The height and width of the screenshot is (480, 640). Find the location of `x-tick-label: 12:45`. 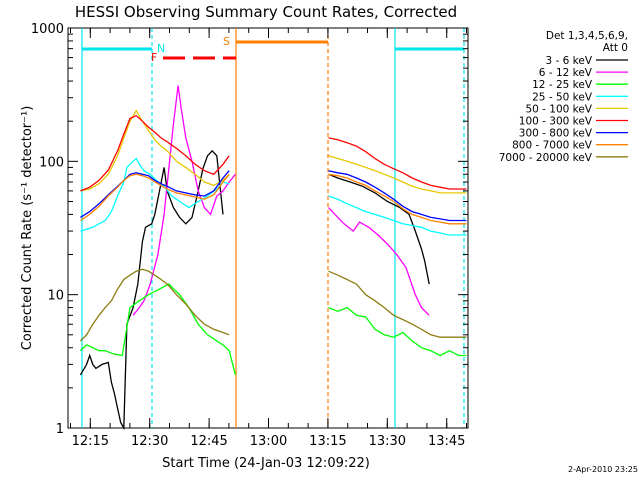

x-tick-label: 12:45 is located at coordinates (208, 441).